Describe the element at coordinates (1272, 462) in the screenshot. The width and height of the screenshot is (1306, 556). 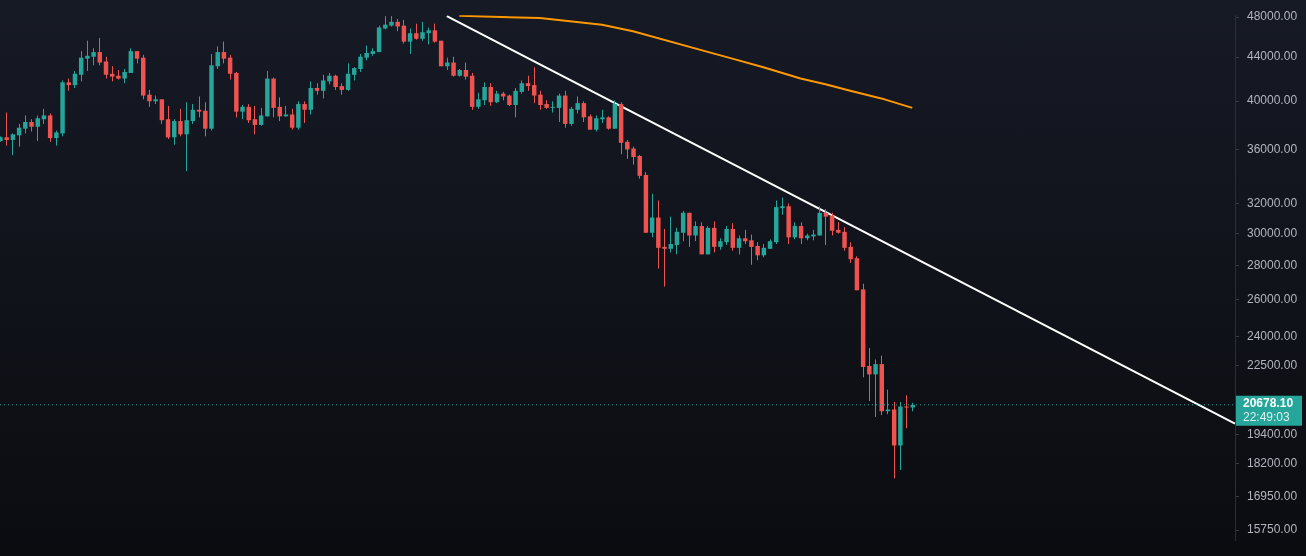
I see `y-tick-label: 18200.00` at that location.